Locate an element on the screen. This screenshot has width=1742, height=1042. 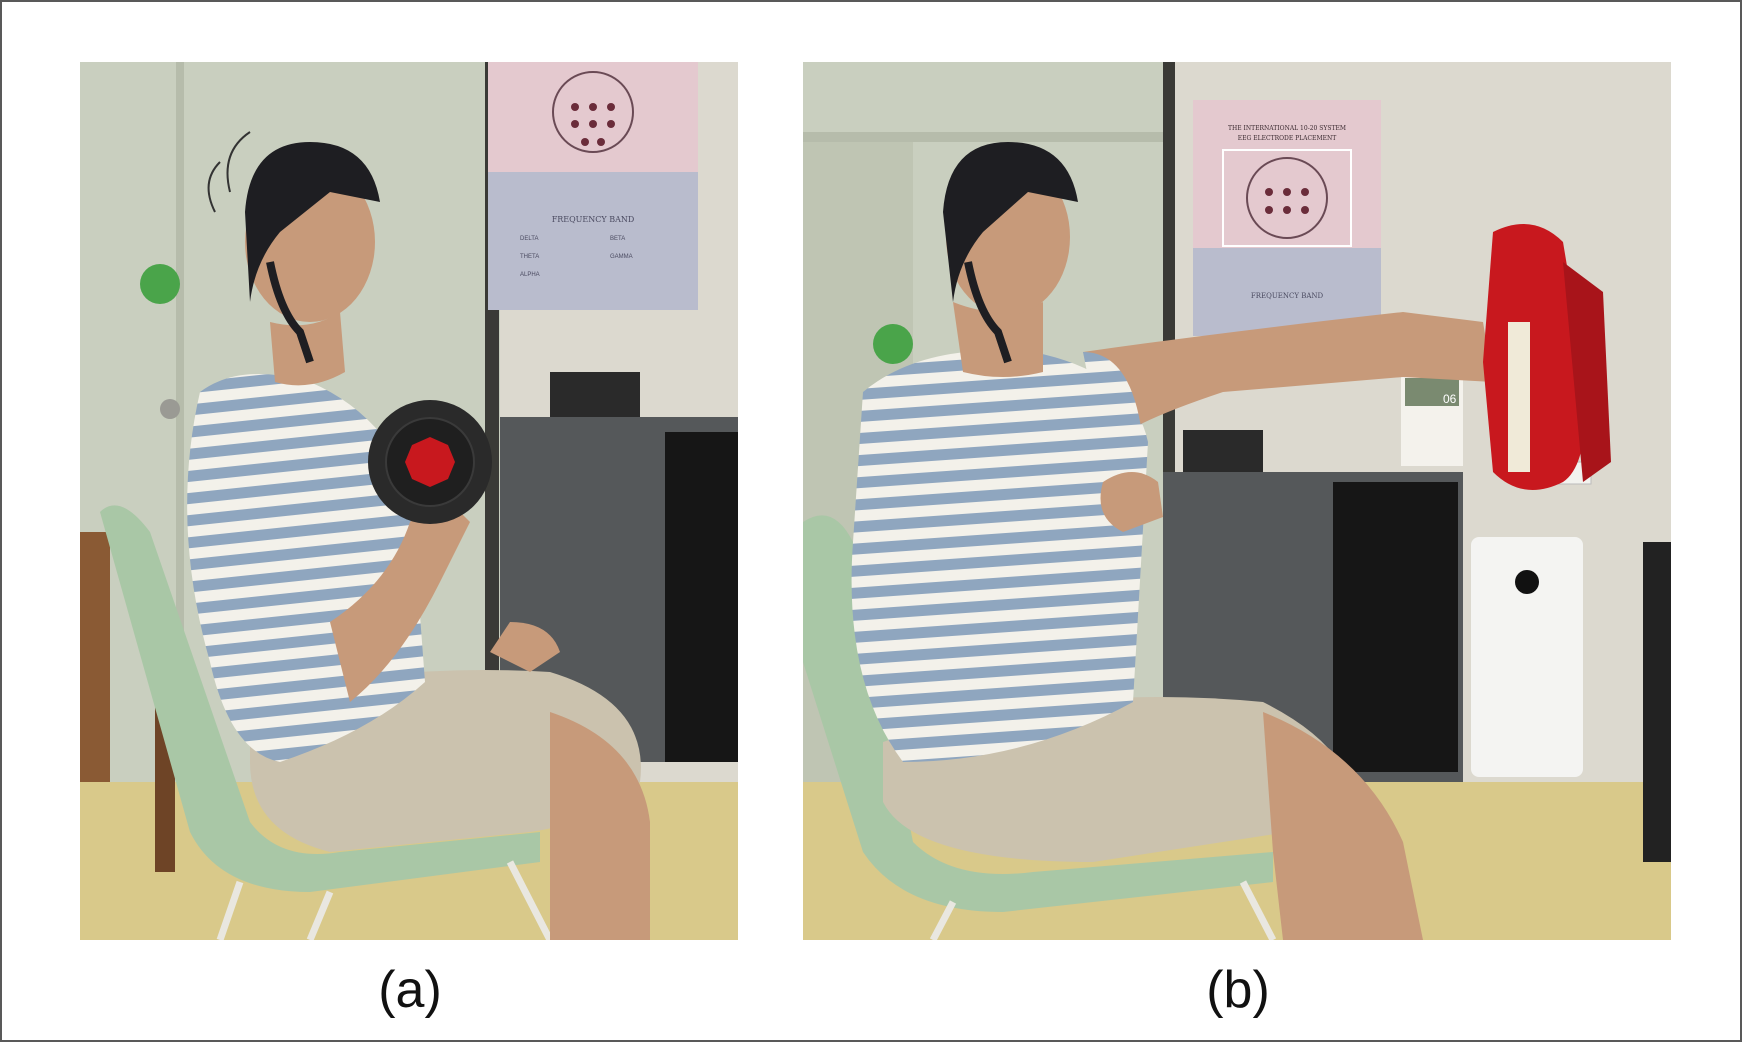
punch-pad is located at coordinates (1547, 357).